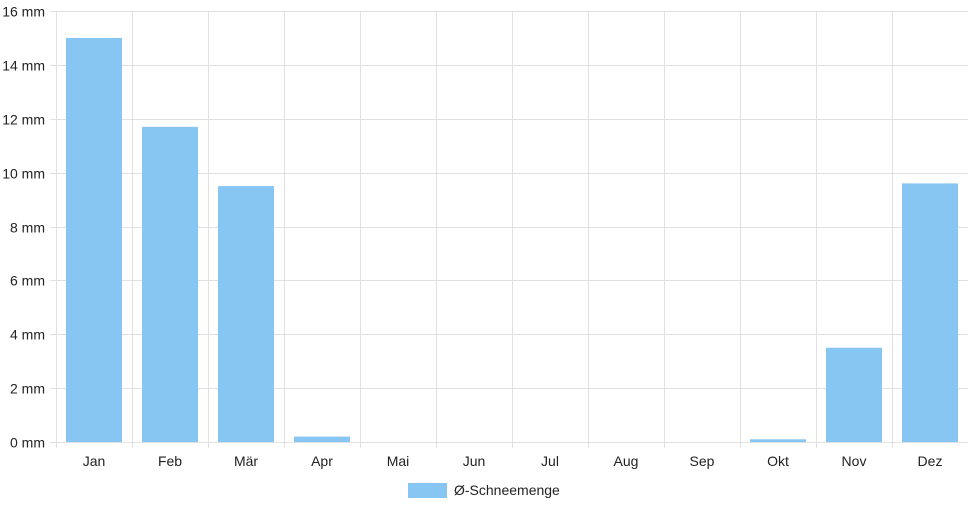  Describe the element at coordinates (23, 120) in the screenshot. I see `y-tick-label: 12 mm` at that location.